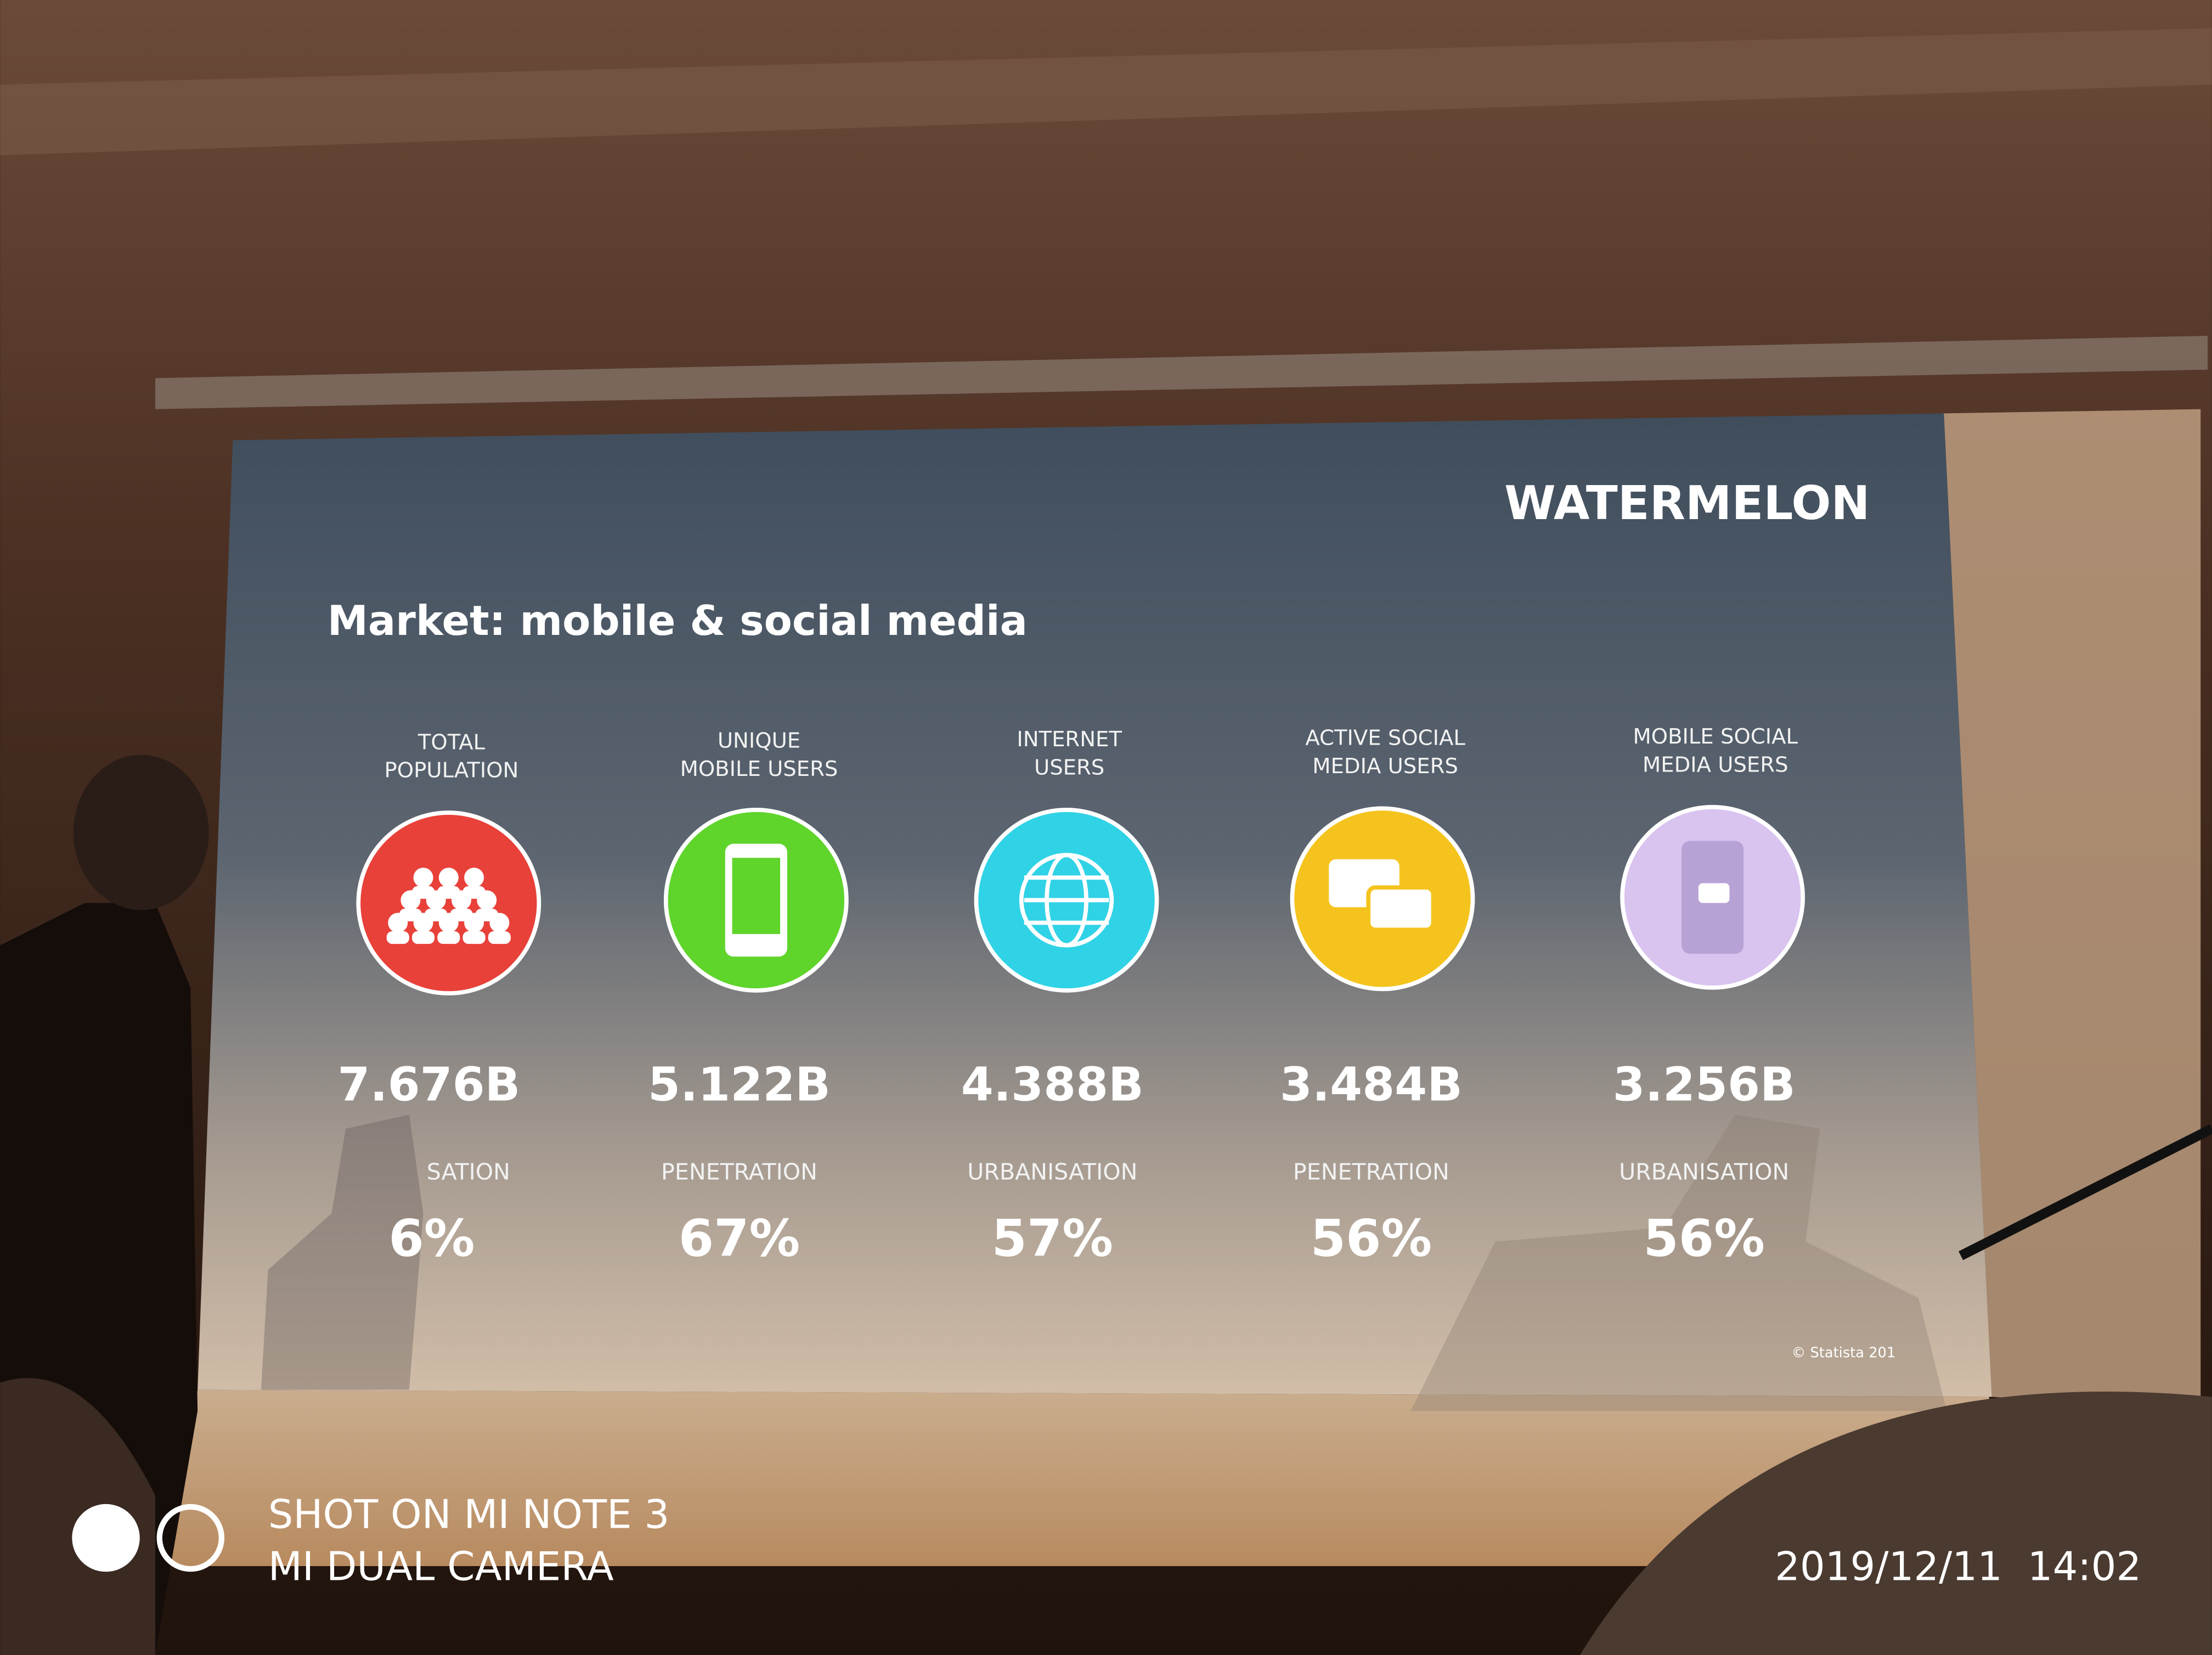 The width and height of the screenshot is (2212, 1655). What do you see at coordinates (448, 902) in the screenshot?
I see `stat-icon` at bounding box center [448, 902].